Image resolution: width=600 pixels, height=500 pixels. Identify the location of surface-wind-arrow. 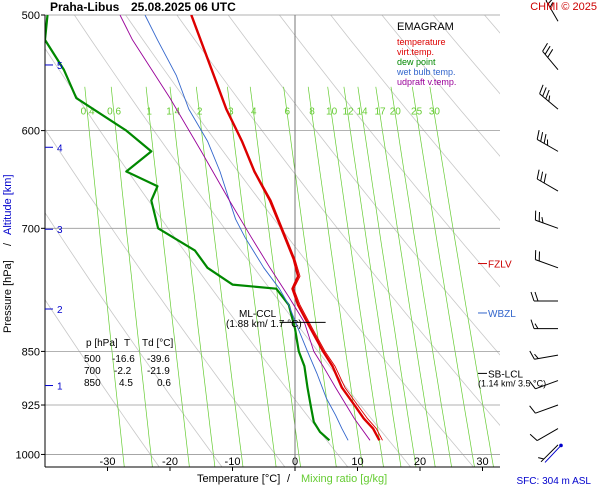
(553, 454).